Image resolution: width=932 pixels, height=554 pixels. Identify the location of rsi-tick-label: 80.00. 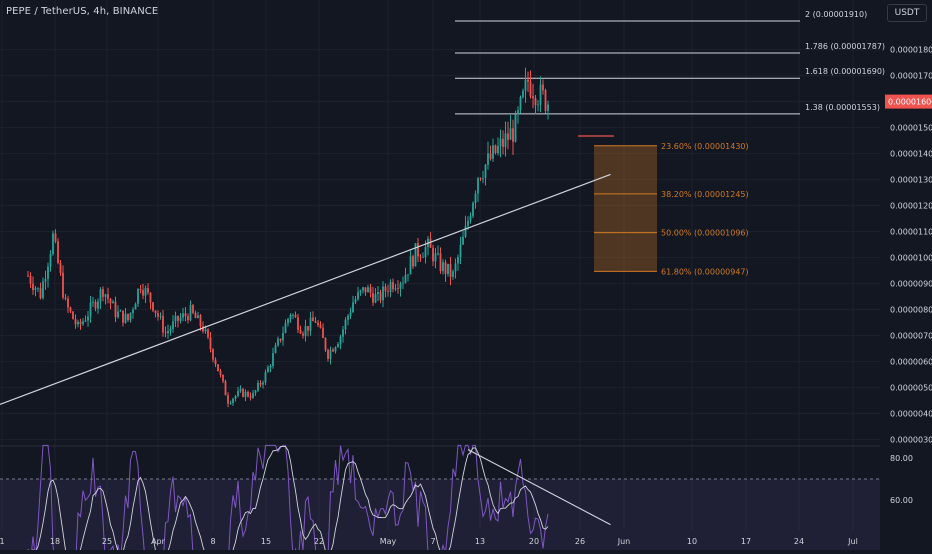
(901, 458).